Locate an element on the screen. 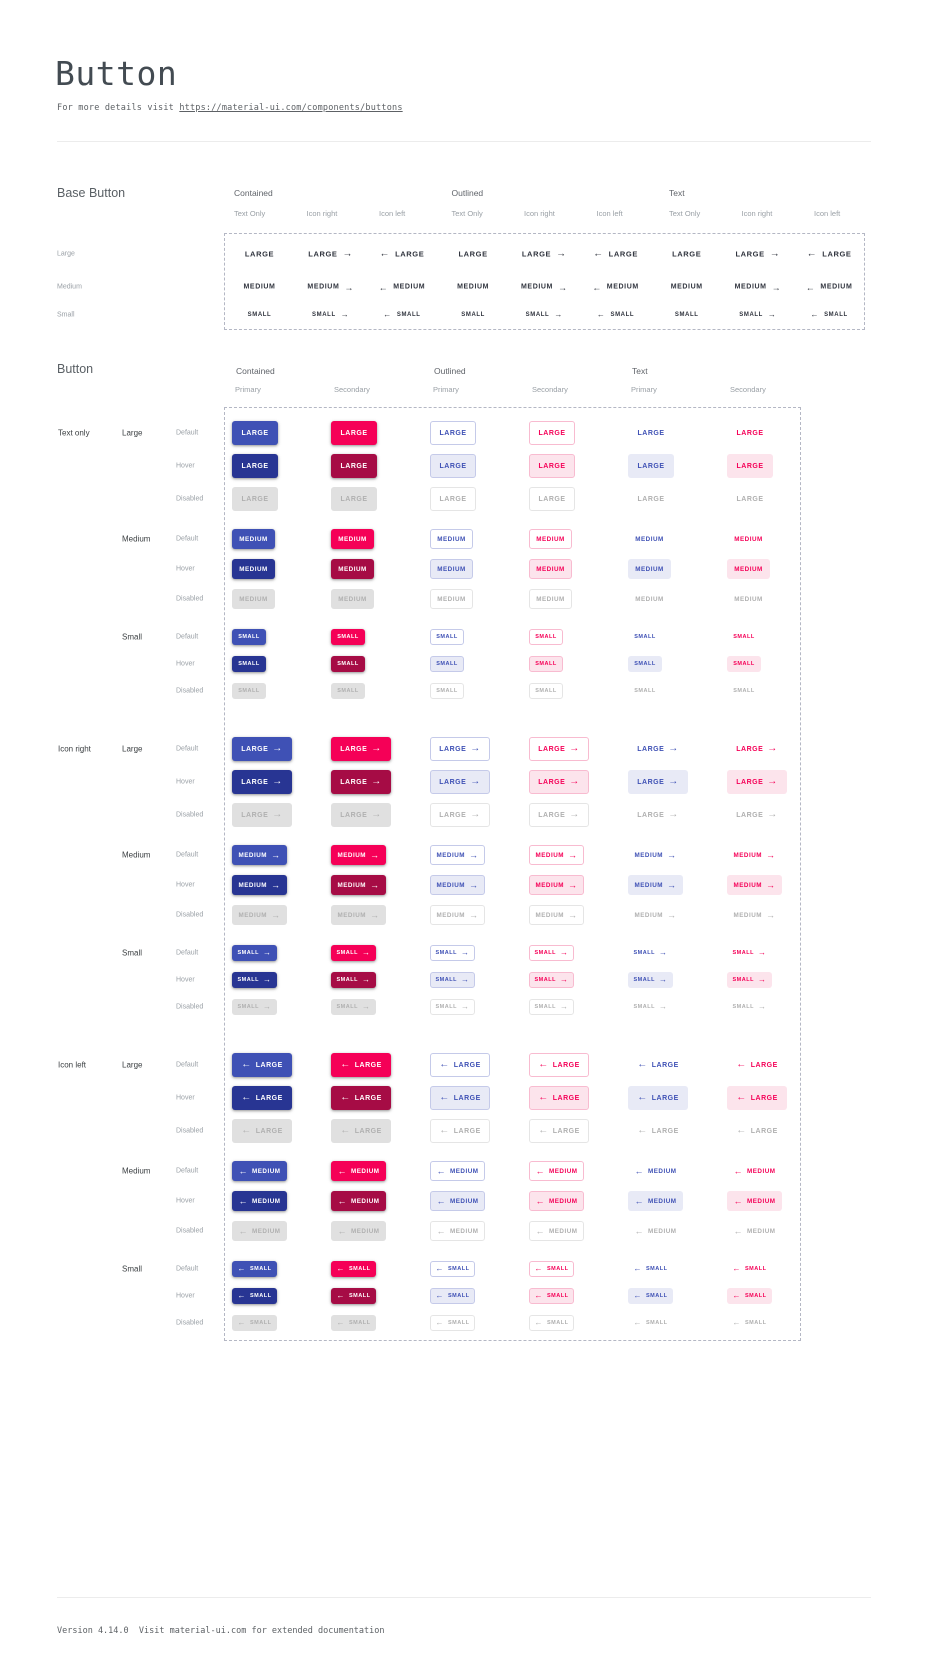 This screenshot has height=1674, width=928. text-secondary-small-default-button: ← SMALL is located at coordinates (749, 1268).